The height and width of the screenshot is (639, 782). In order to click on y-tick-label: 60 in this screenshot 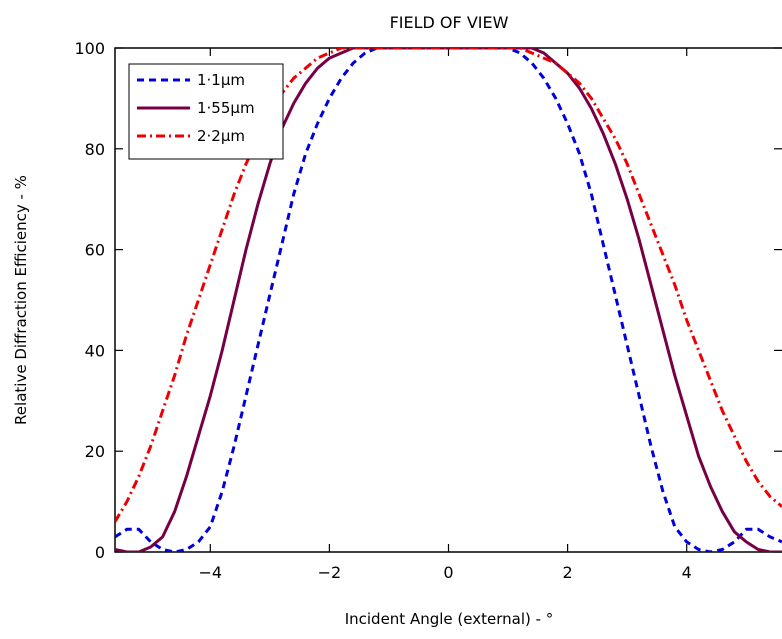, I will do `click(95, 250)`.